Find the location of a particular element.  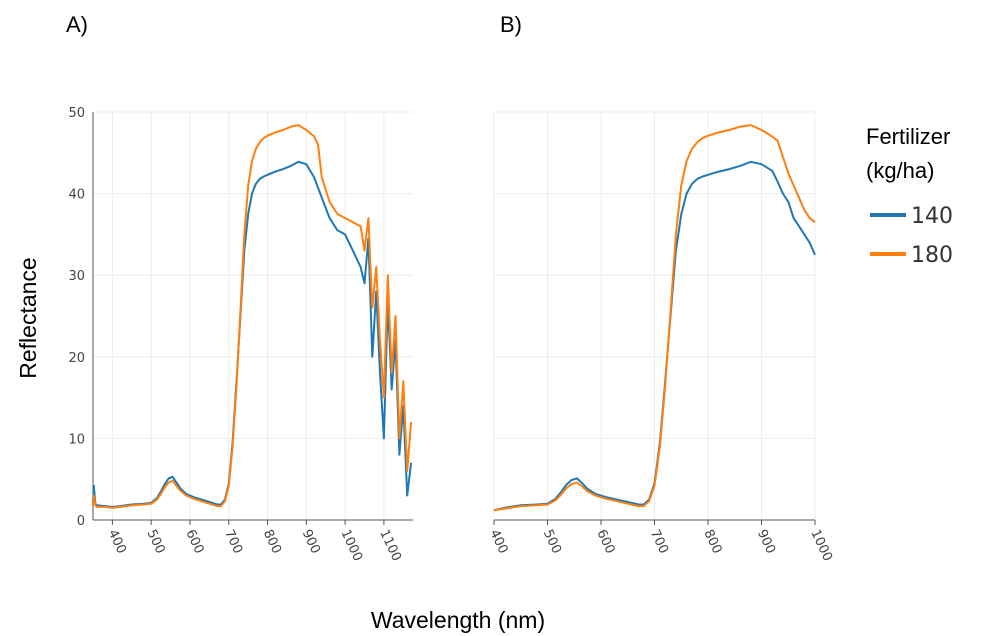

y-tick-label: 10 is located at coordinates (76, 439).